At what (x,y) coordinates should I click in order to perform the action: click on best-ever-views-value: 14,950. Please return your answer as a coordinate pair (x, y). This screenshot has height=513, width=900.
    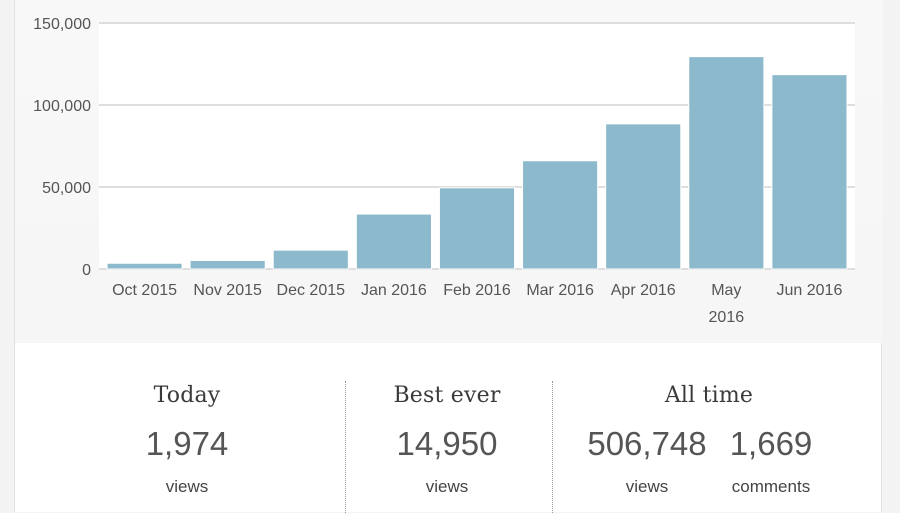
    Looking at the image, I should click on (447, 443).